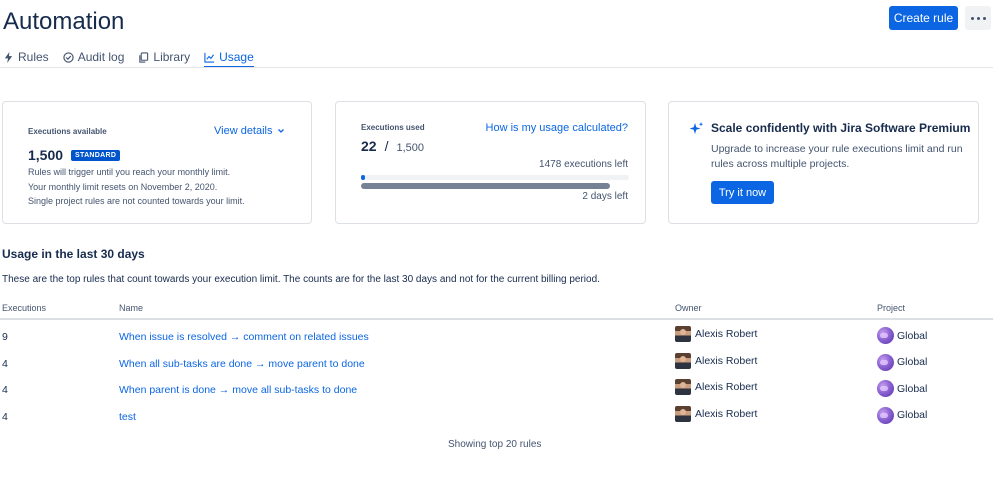 This screenshot has height=479, width=999. Describe the element at coordinates (891, 308) in the screenshot. I see `header-project: Project` at that location.